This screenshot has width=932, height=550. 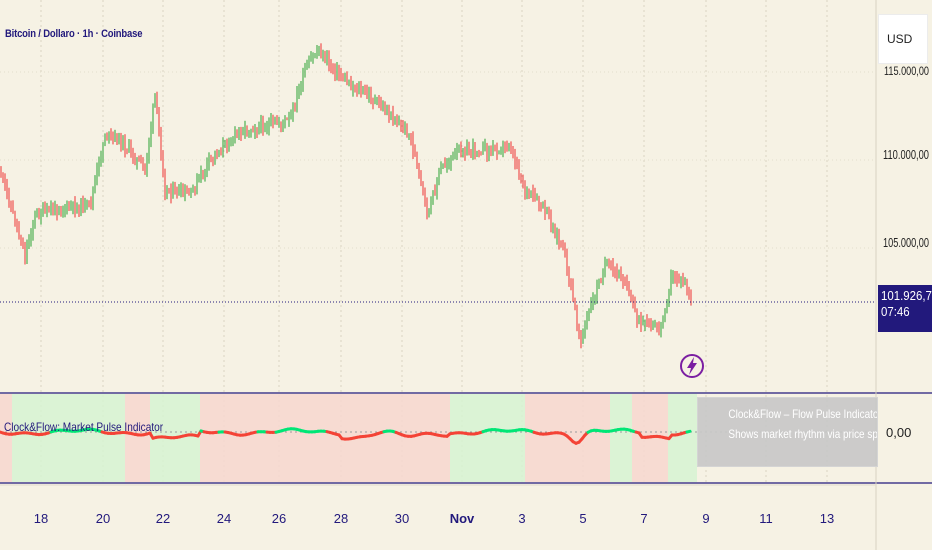 I want to click on time-label: 13, so click(x=827, y=518).